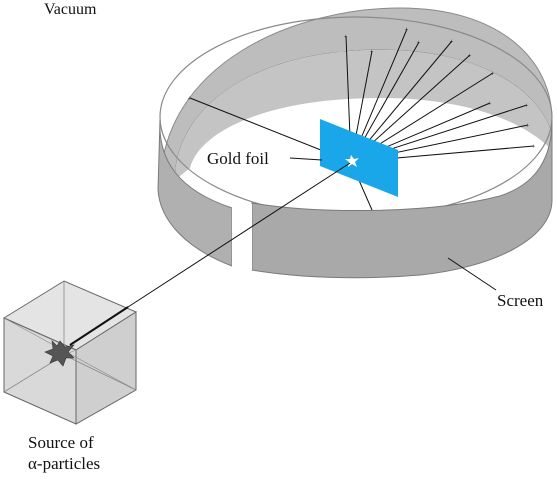  What do you see at coordinates (64, 463) in the screenshot?
I see `source-label-line2: α-particles` at bounding box center [64, 463].